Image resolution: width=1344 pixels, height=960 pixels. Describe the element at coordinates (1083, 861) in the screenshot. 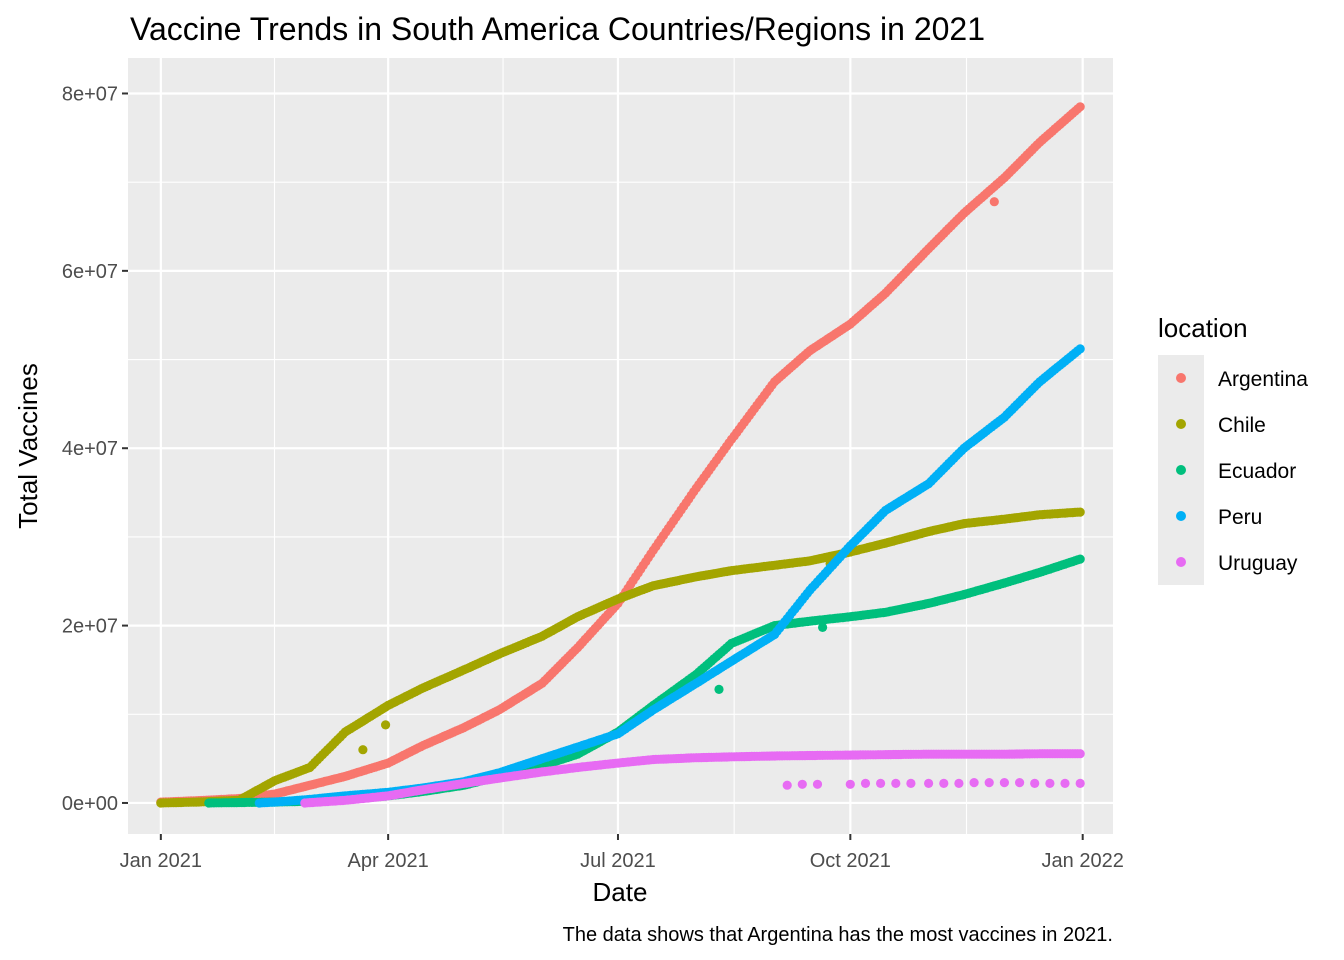

I see `x-tick-label: Jan 2022` at that location.